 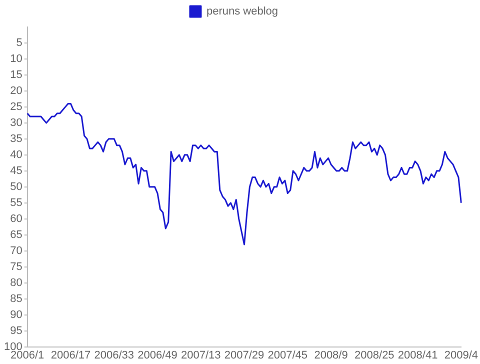 What do you see at coordinates (19, 43) in the screenshot?
I see `y-tick-label: 5` at bounding box center [19, 43].